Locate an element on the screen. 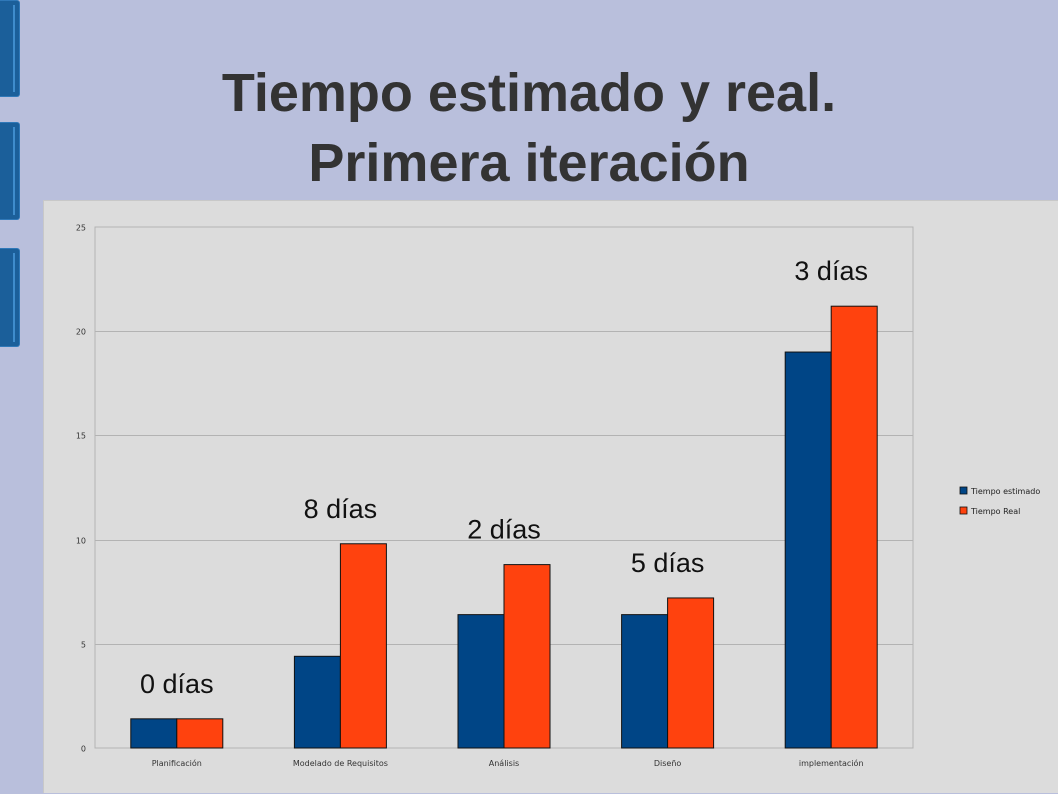 The height and width of the screenshot is (794, 1058). y-tick-label: 0 is located at coordinates (83, 749).